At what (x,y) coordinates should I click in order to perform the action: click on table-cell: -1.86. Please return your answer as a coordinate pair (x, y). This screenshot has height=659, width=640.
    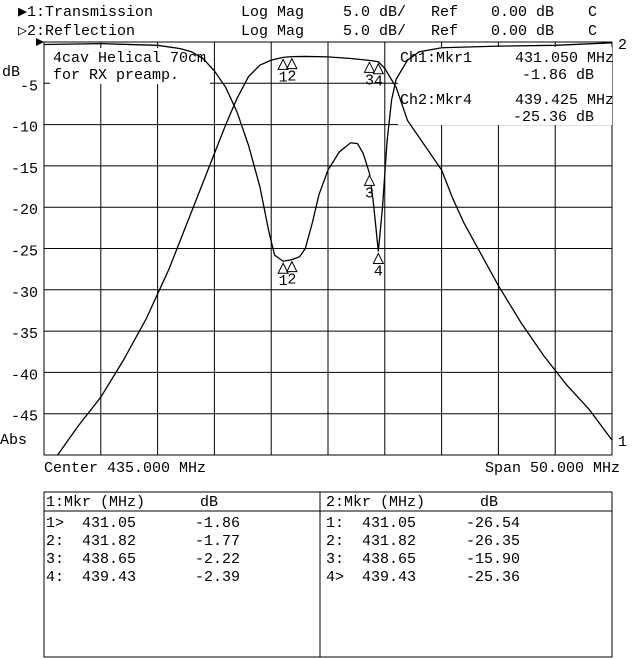
    Looking at the image, I should click on (217, 523).